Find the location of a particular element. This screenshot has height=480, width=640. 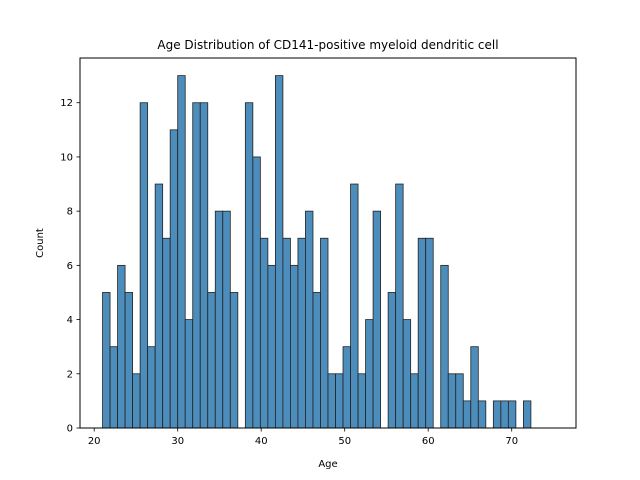

y-tick-label: 10 is located at coordinates (66, 157).